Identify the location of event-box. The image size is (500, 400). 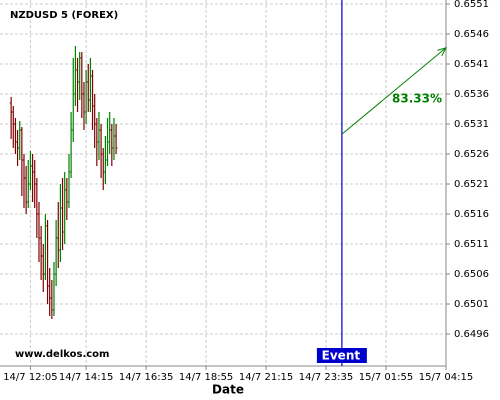
(341, 355).